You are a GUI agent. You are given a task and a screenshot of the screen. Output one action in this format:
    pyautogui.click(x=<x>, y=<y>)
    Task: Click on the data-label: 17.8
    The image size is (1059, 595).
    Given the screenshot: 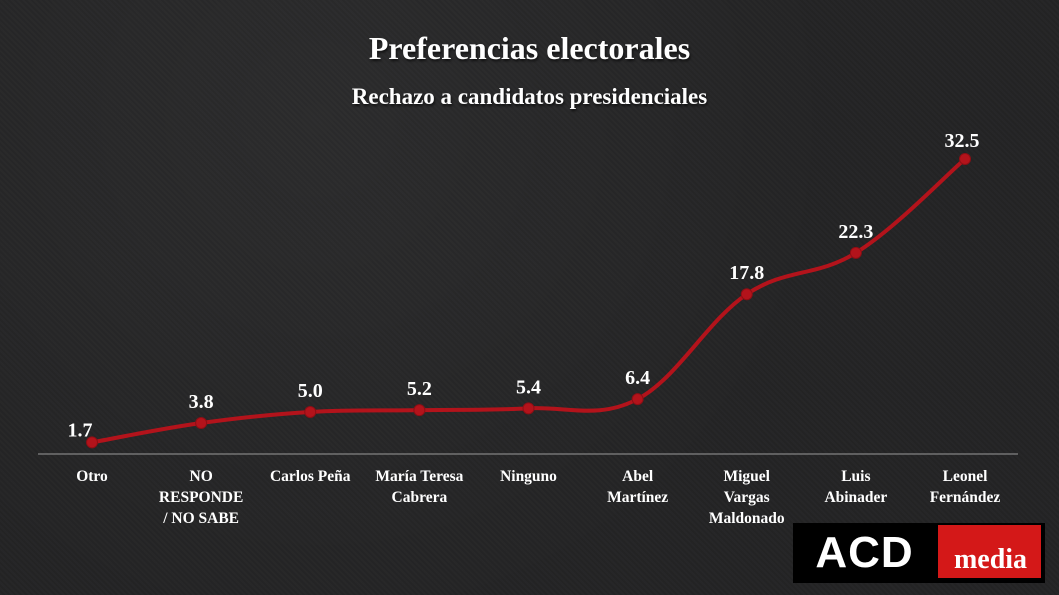 What is the action you would take?
    pyautogui.click(x=746, y=273)
    